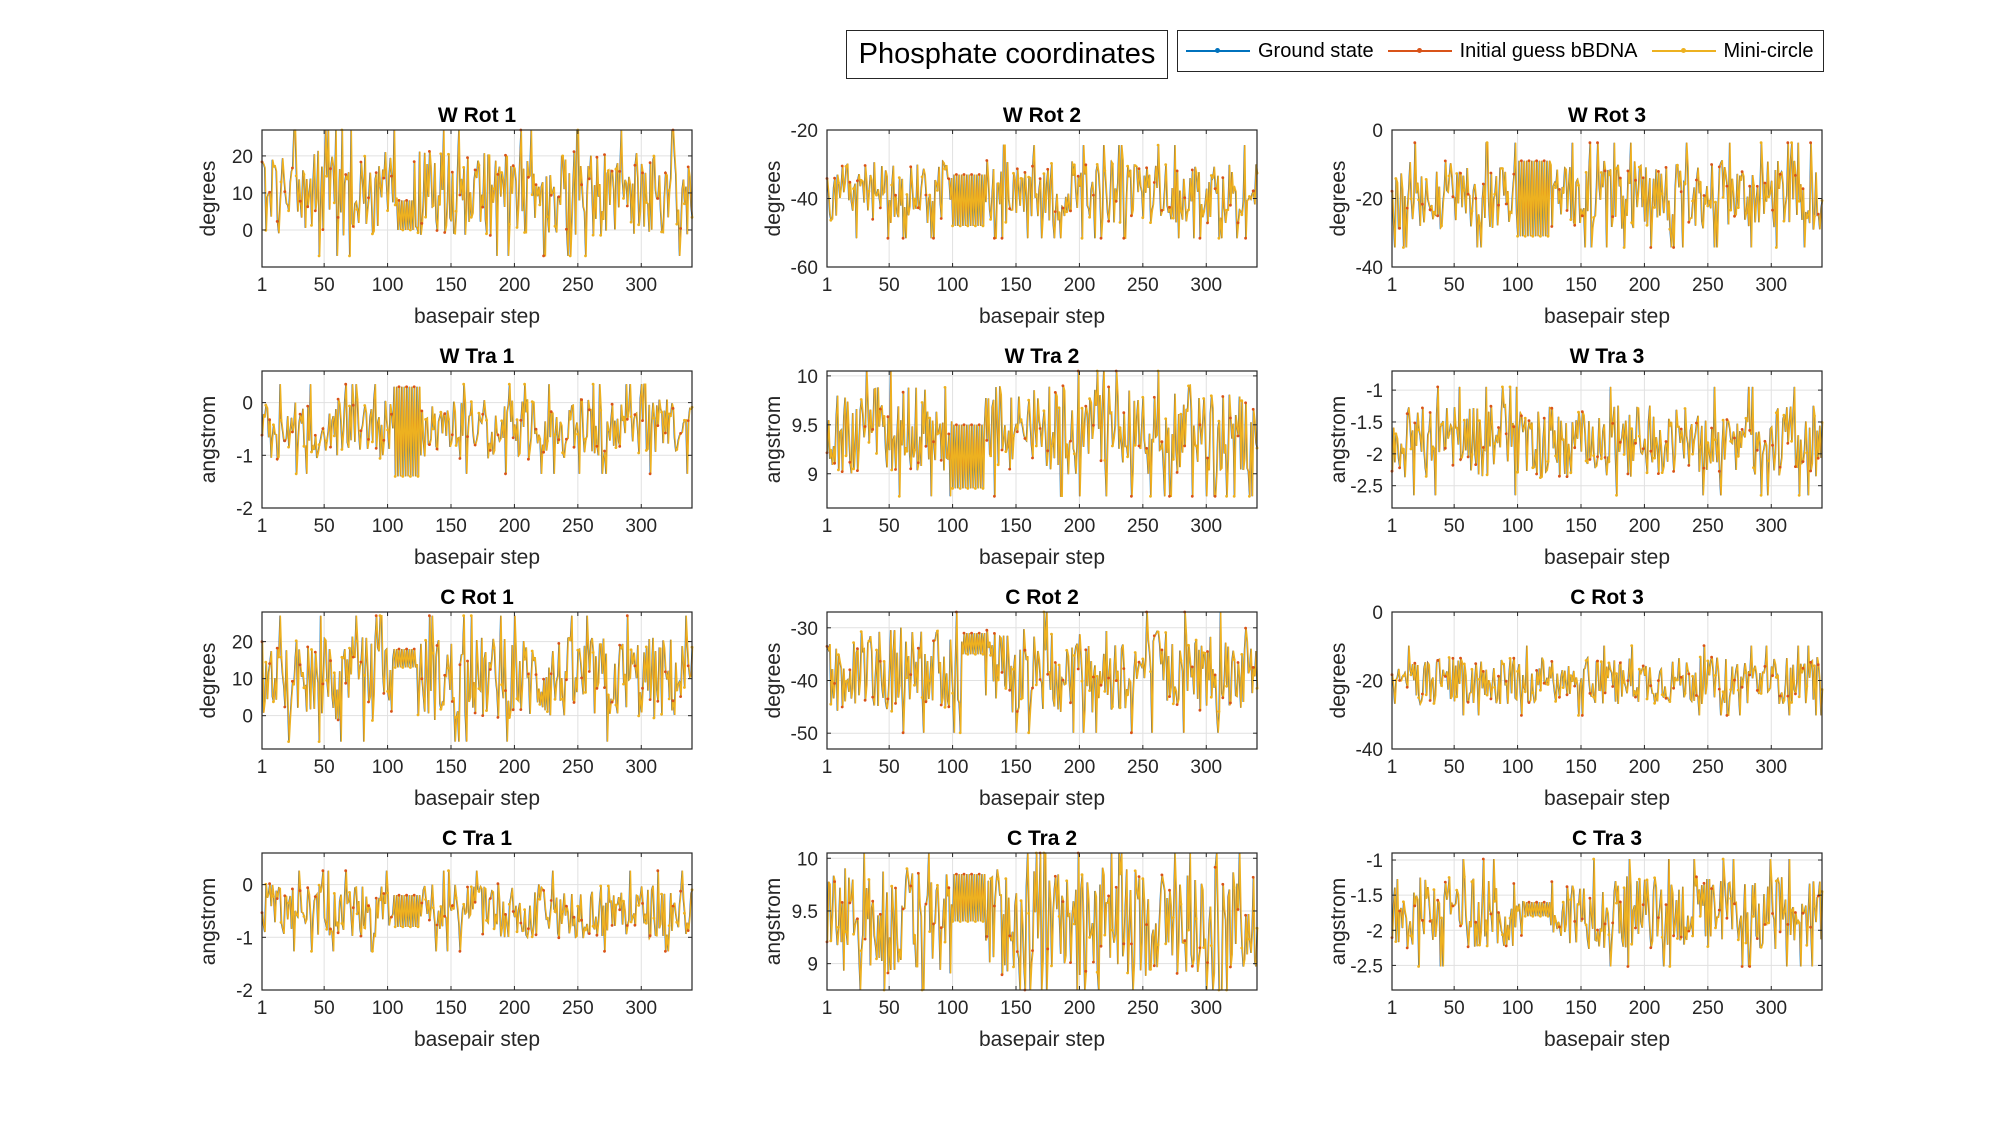 The image size is (2000, 1125). I want to click on x-tick-label: 200, so click(1080, 285).